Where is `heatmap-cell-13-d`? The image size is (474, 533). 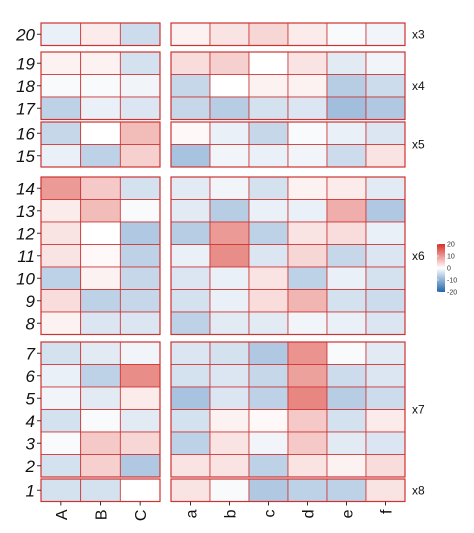
heatmap-cell-13-d is located at coordinates (307, 211).